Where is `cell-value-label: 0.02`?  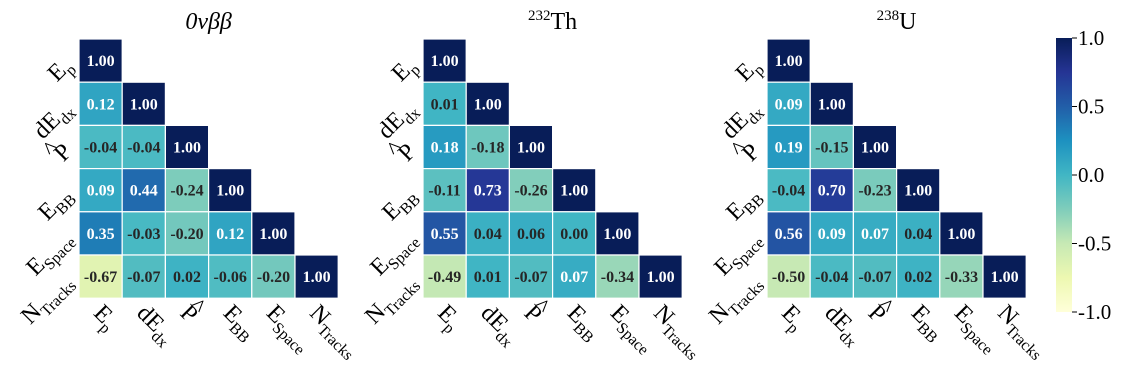
cell-value-label: 0.02 is located at coordinates (918, 277).